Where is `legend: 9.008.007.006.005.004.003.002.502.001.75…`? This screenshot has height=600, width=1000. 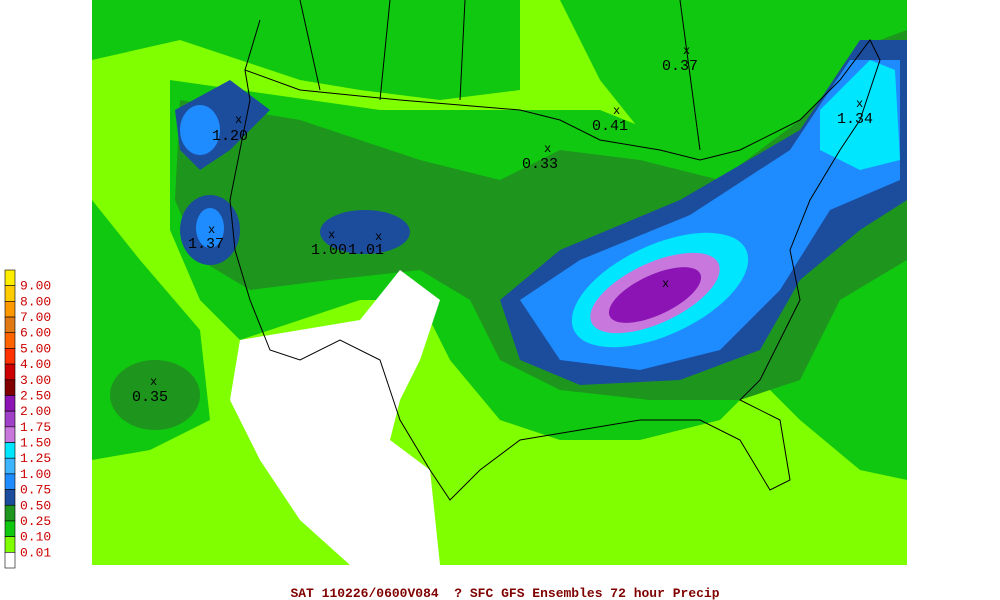
legend: 9.008.007.006.005.004.003.002.502.001.75… is located at coordinates (27, 419).